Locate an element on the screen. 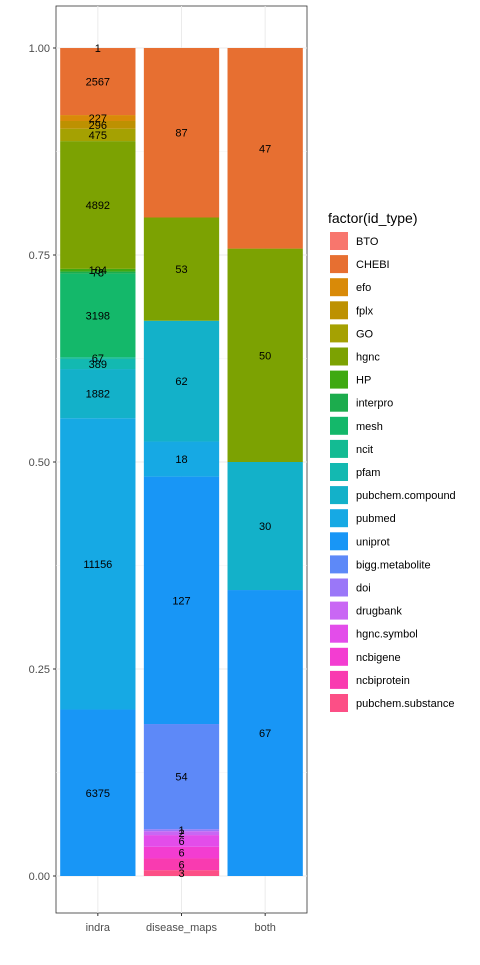  legend-label: interpro is located at coordinates (374, 404).